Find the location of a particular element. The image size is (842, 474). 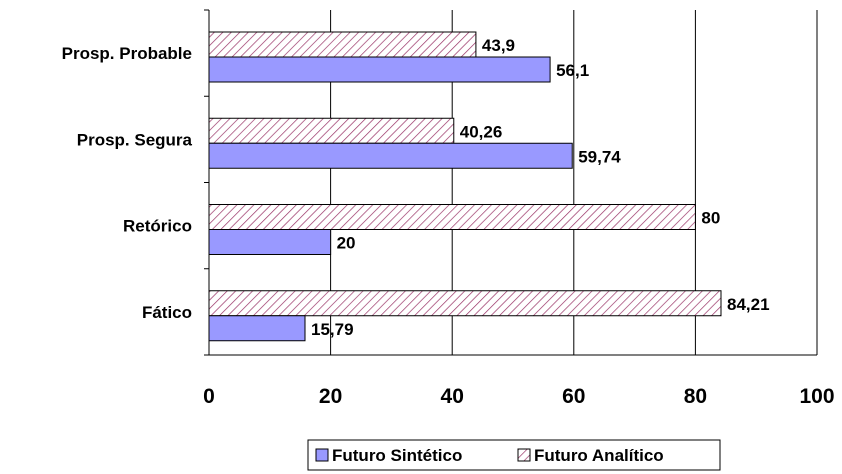

category-label-fatico: Fático is located at coordinates (167, 312).